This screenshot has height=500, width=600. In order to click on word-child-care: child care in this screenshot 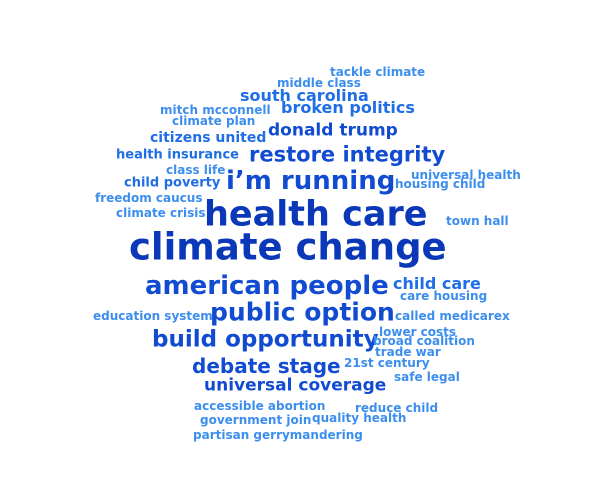, I will do `click(437, 283)`.